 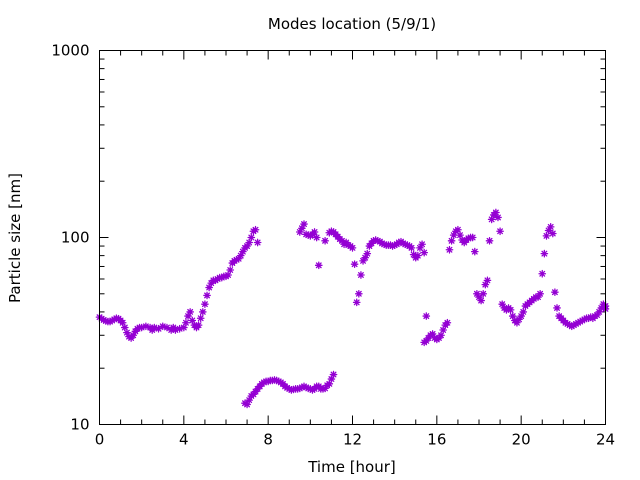 What do you see at coordinates (521, 440) in the screenshot?
I see `x-tick-label: 20` at bounding box center [521, 440].